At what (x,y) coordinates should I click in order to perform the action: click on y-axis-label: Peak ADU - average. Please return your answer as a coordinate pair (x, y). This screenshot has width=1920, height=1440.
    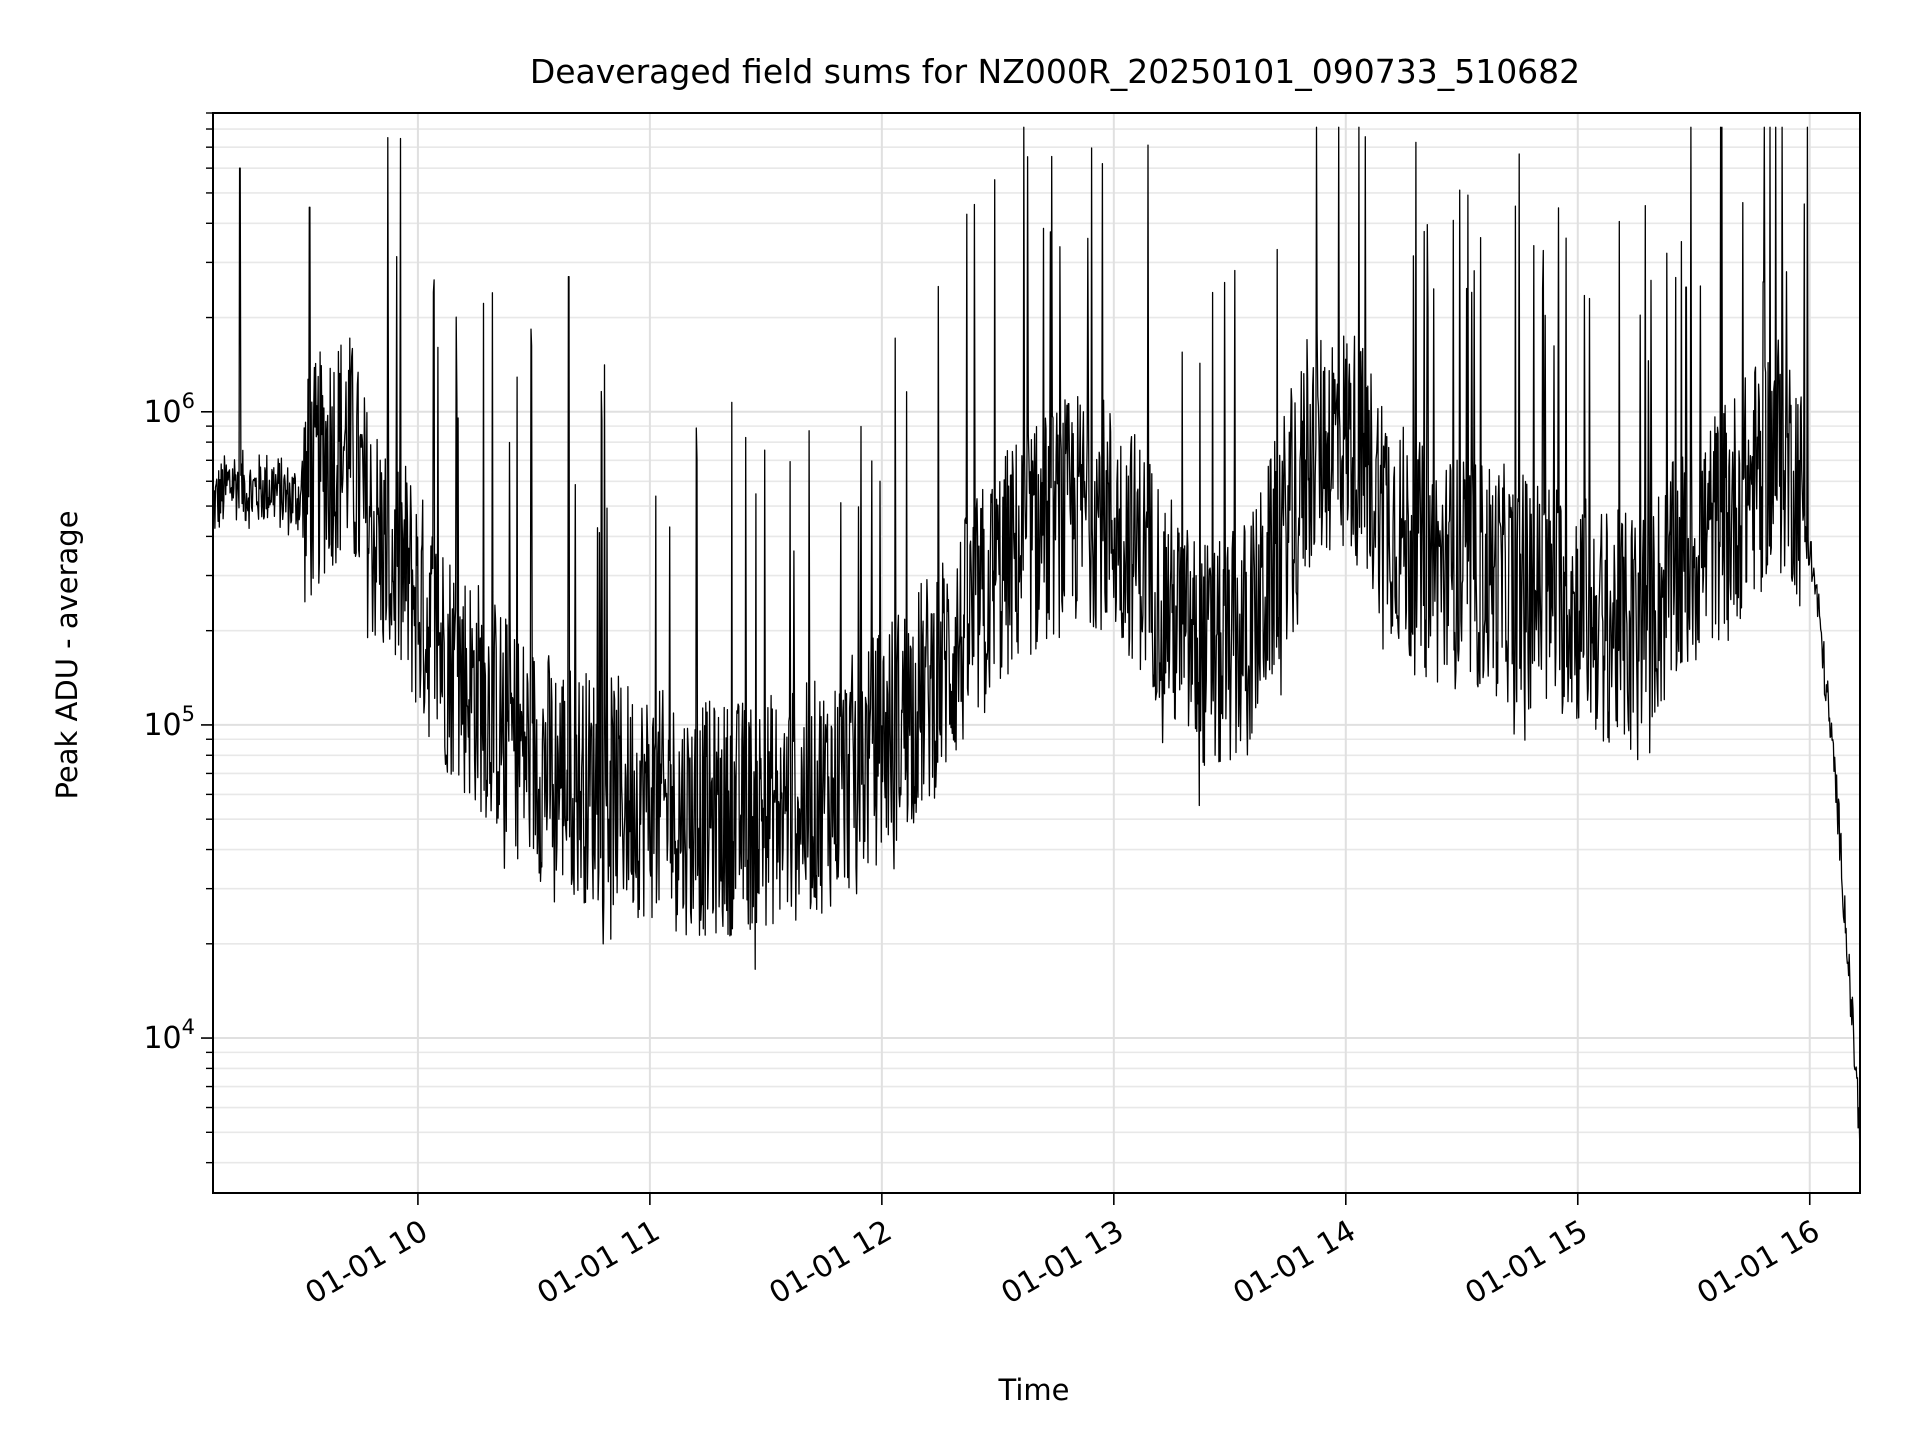
    Looking at the image, I should click on (67, 654).